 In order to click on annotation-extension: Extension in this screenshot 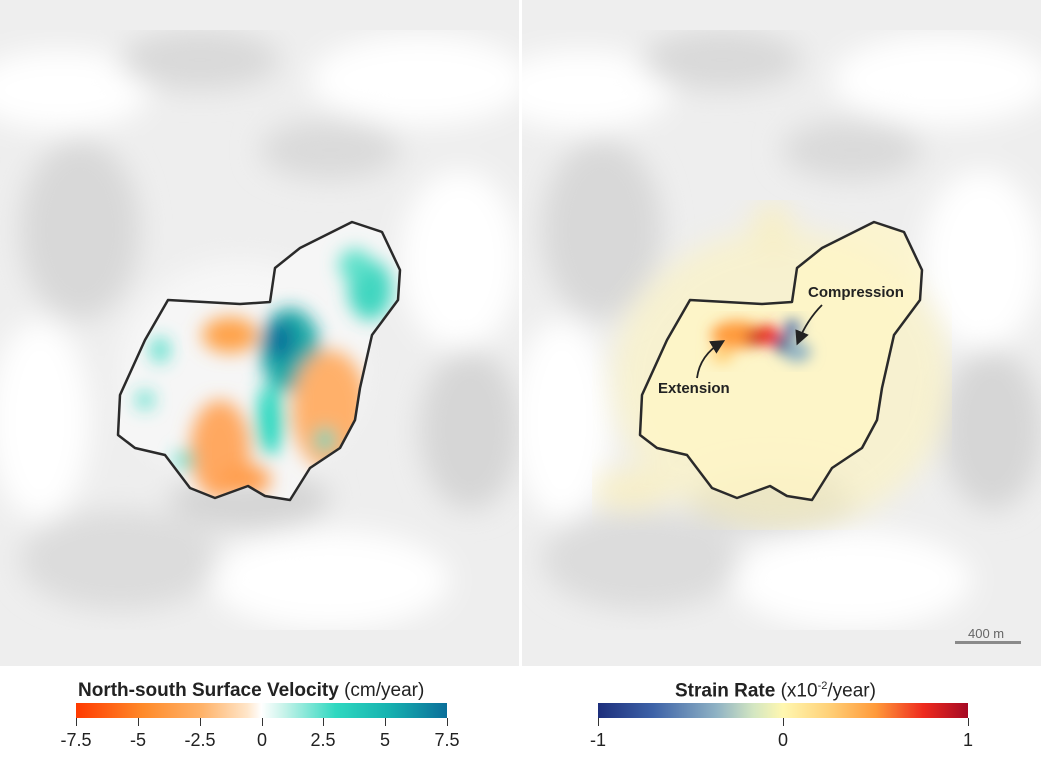, I will do `click(694, 388)`.